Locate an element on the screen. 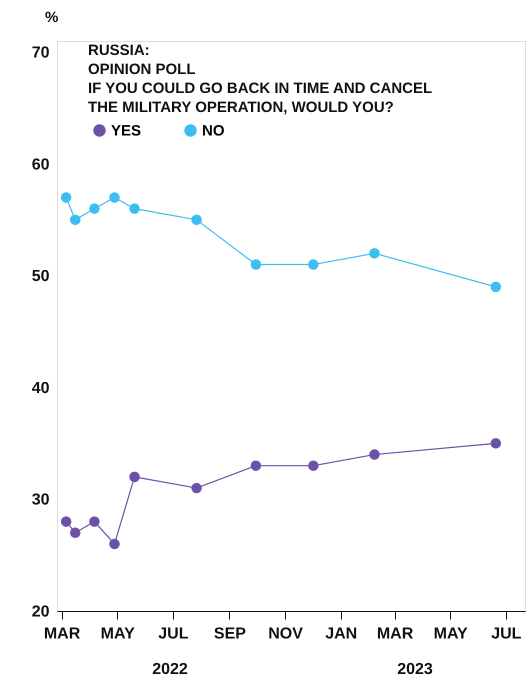 Image resolution: width=530 pixels, height=682 pixels. text: 2022 is located at coordinates (170, 669).